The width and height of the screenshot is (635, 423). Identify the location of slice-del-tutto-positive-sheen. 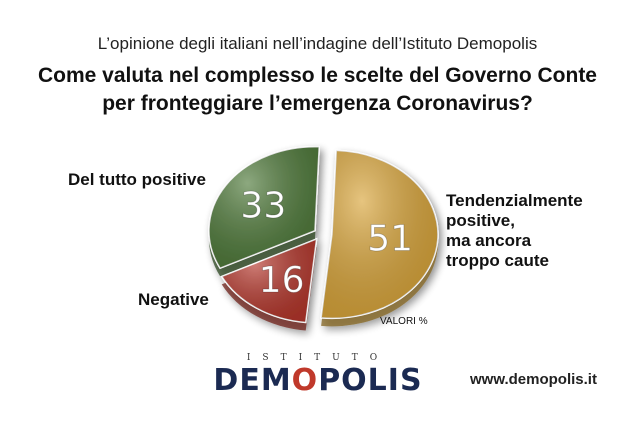
(264, 207).